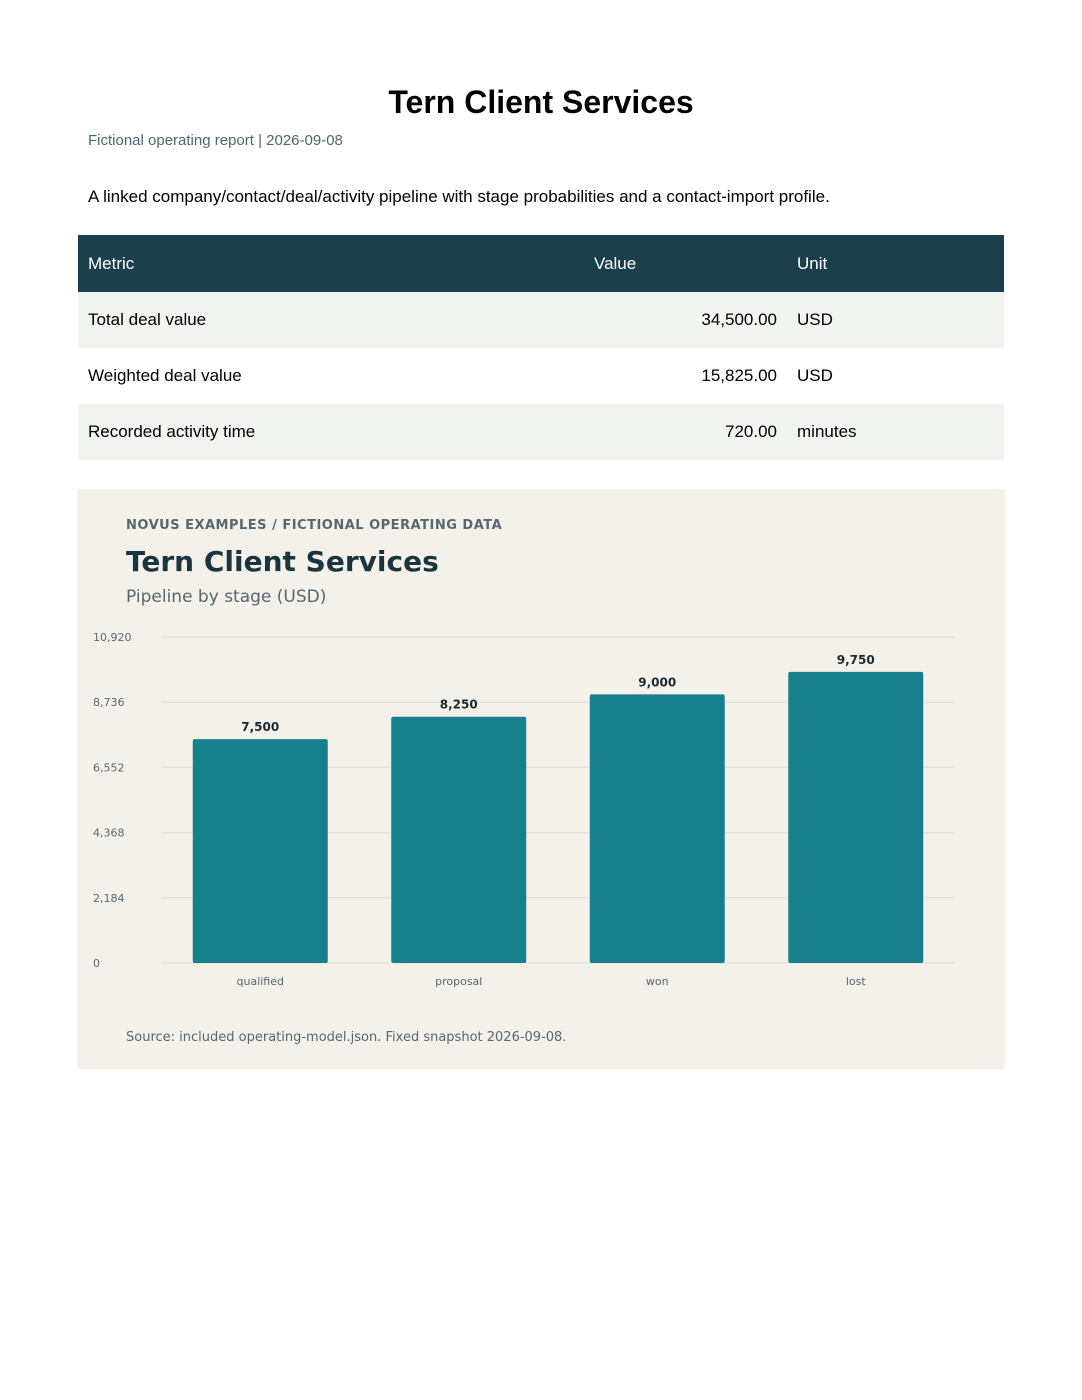 The width and height of the screenshot is (1082, 1400). Describe the element at coordinates (458, 981) in the screenshot. I see `x-tick-label: proposal` at that location.